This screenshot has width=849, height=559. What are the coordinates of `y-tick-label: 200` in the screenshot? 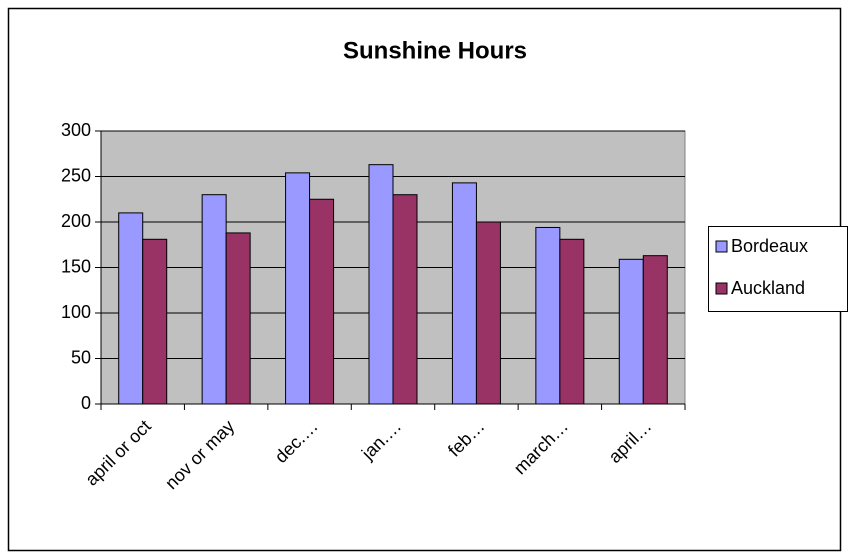 It's located at (76, 221).